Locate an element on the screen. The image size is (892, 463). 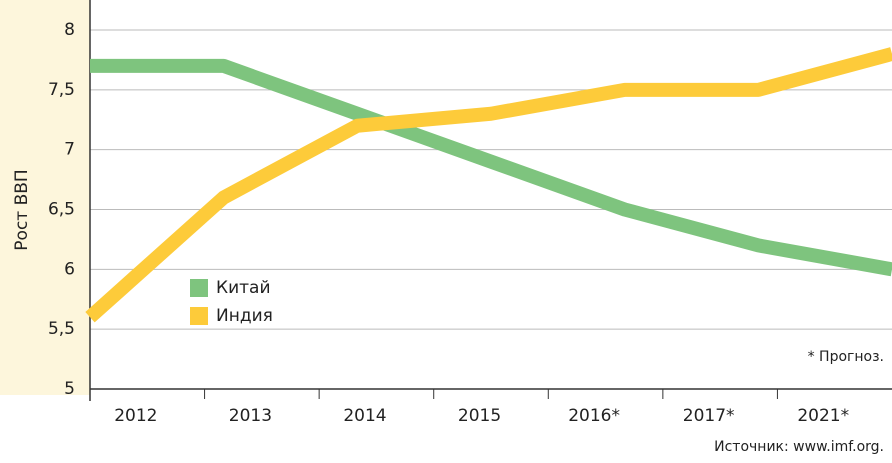
y-tick-label: 7,5 is located at coordinates (61, 90).